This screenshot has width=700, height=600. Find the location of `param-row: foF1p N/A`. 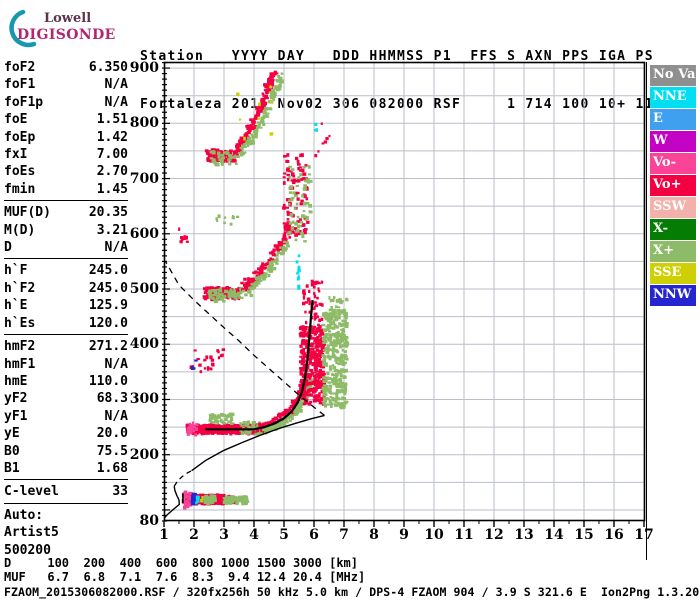

param-row: foF1p N/A is located at coordinates (66, 102).